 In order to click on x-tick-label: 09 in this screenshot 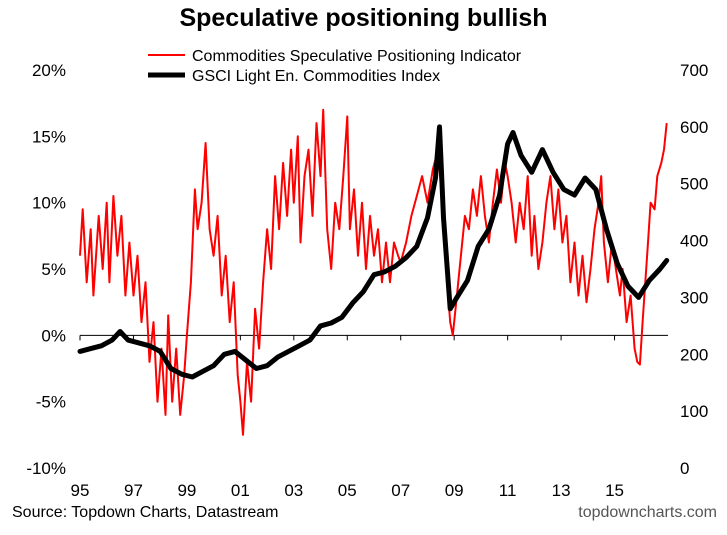, I will do `click(454, 490)`.